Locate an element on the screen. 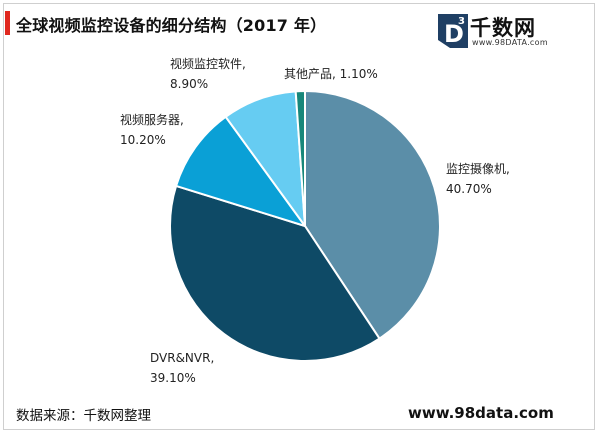  slice-value-video-server: 10.20% is located at coordinates (143, 140).